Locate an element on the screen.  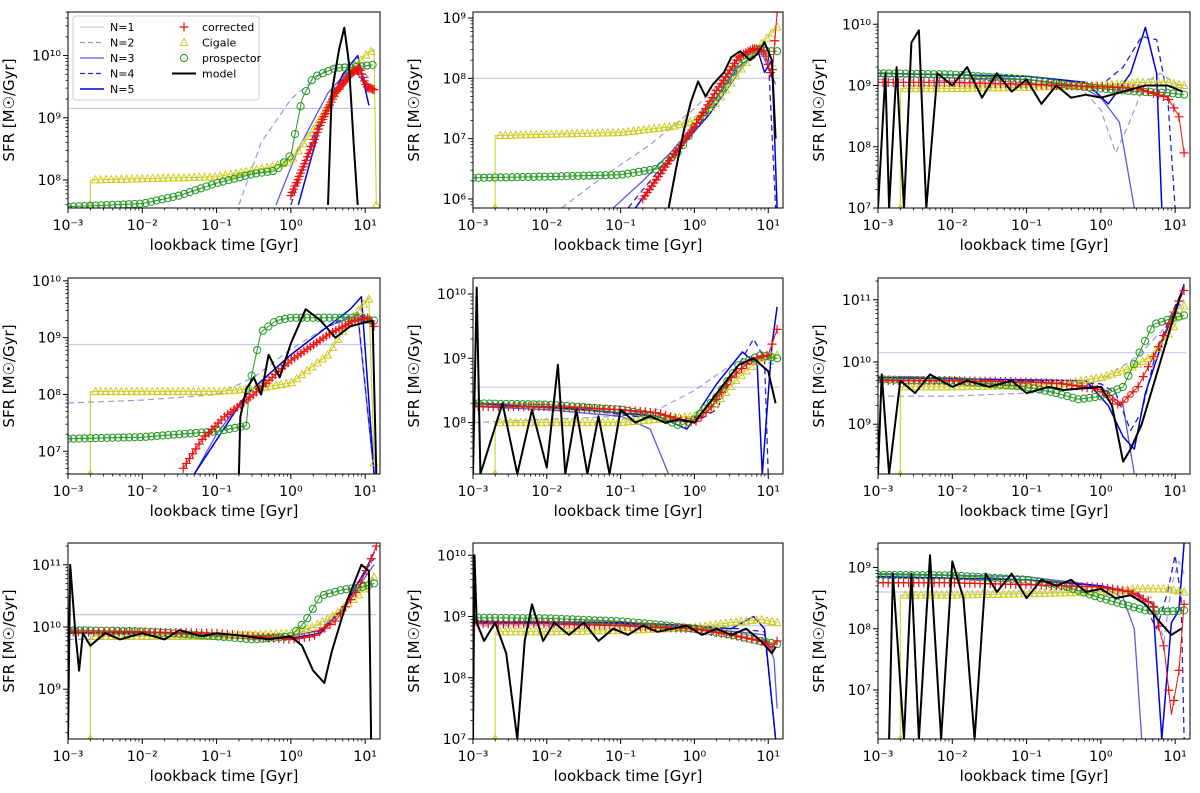
y-tick-label: 10⁷ is located at coordinates (859, 691).